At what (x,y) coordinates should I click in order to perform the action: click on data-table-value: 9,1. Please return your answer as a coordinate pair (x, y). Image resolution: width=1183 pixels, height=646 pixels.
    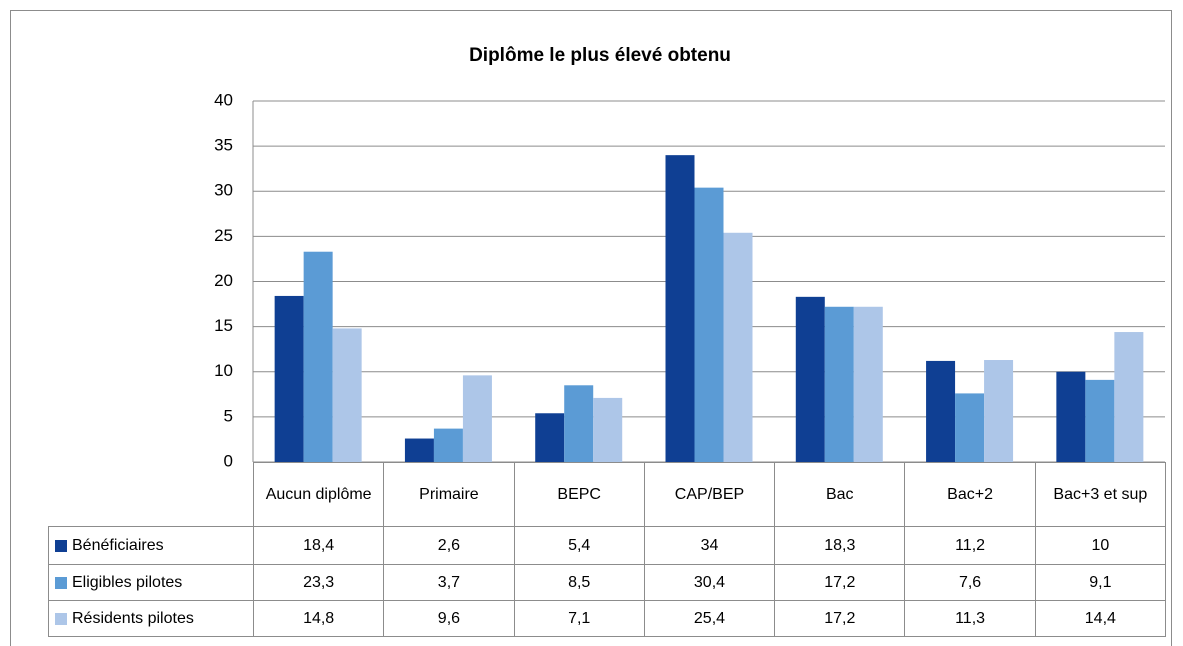
    Looking at the image, I should click on (1100, 582).